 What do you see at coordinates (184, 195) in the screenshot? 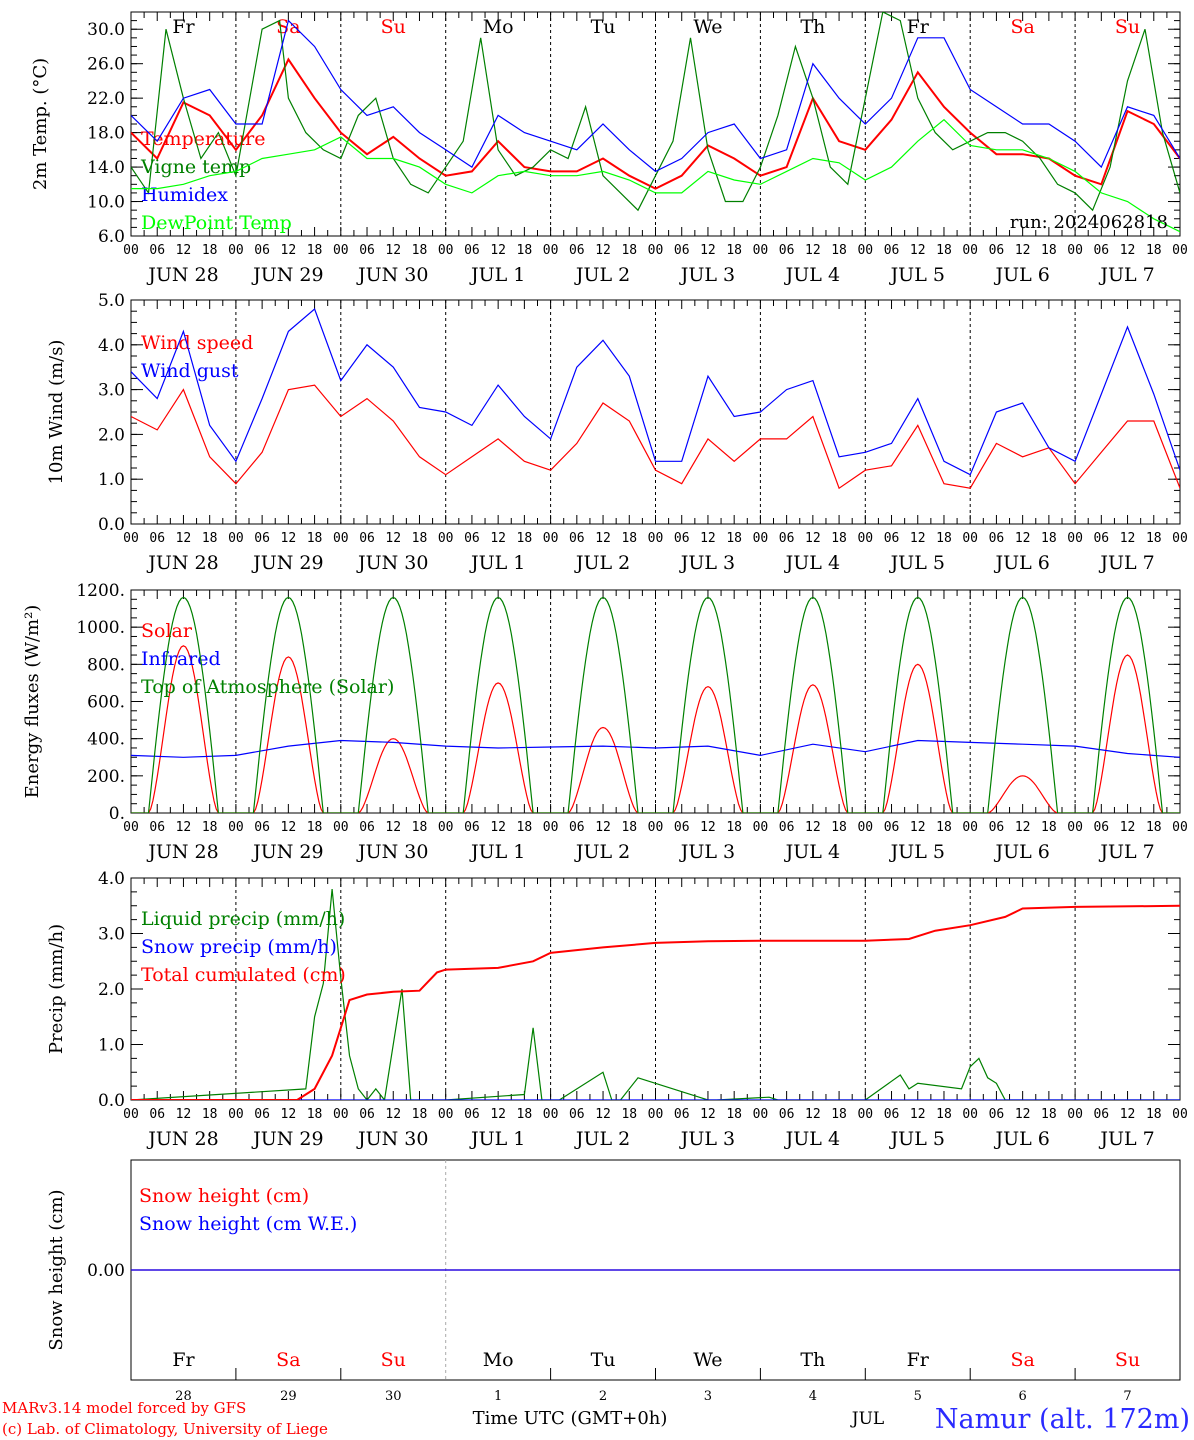
I see `legend-entry: Humidex` at bounding box center [184, 195].